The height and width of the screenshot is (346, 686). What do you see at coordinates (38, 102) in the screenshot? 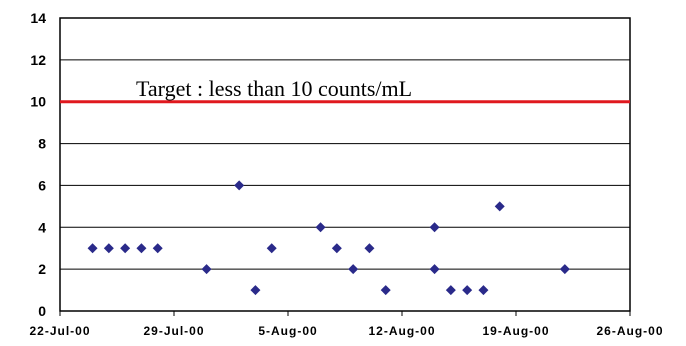
I see `y-tick-label: 10` at bounding box center [38, 102].